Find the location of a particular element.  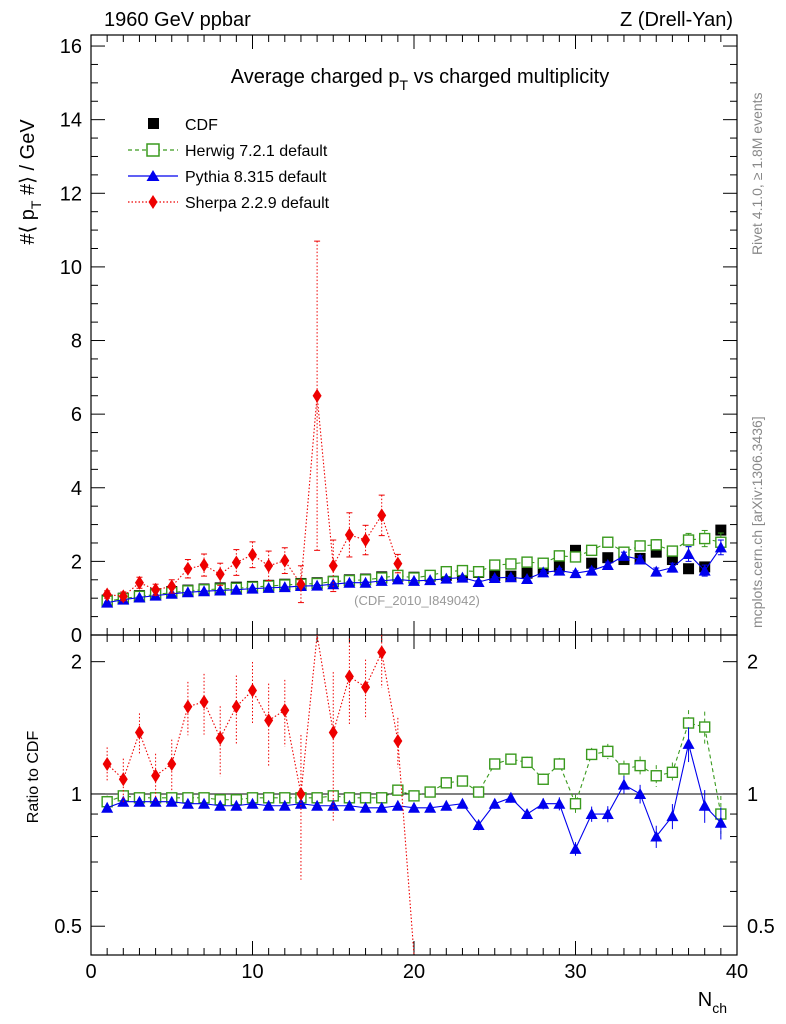

x-tick-label: 0 is located at coordinates (90, 972).